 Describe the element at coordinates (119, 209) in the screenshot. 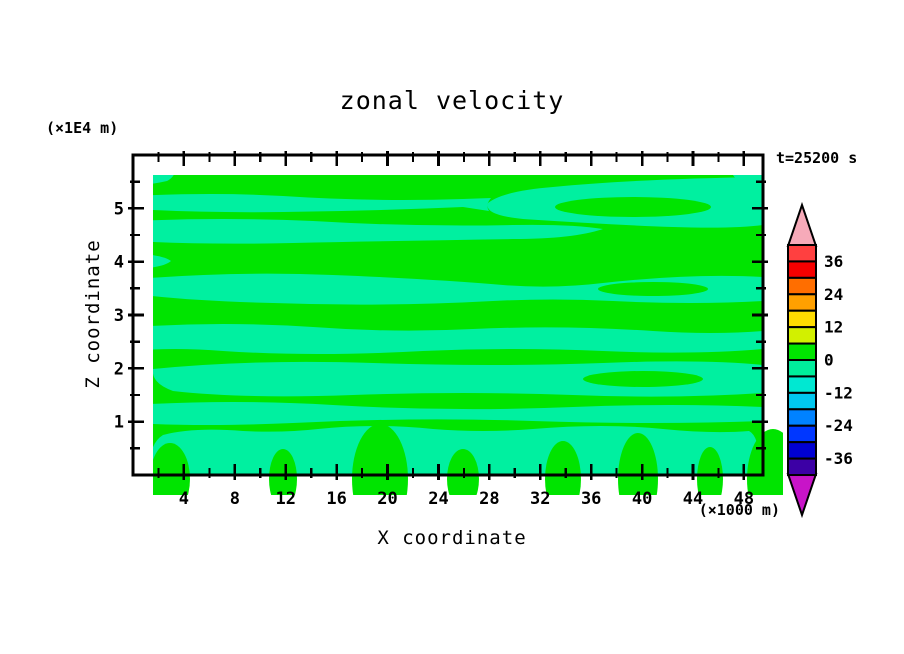

I see `z-tick-label: 5` at that location.